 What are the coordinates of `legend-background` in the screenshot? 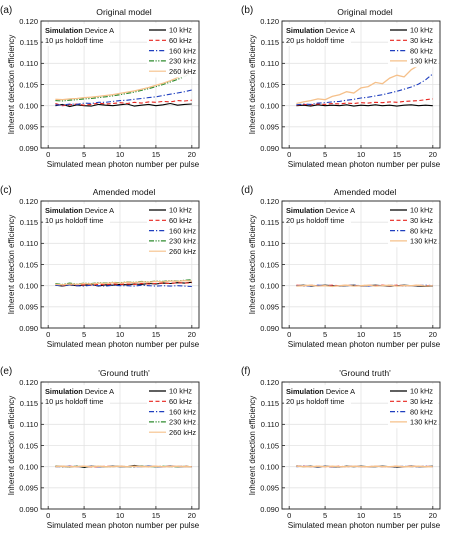 It's located at (172, 50).